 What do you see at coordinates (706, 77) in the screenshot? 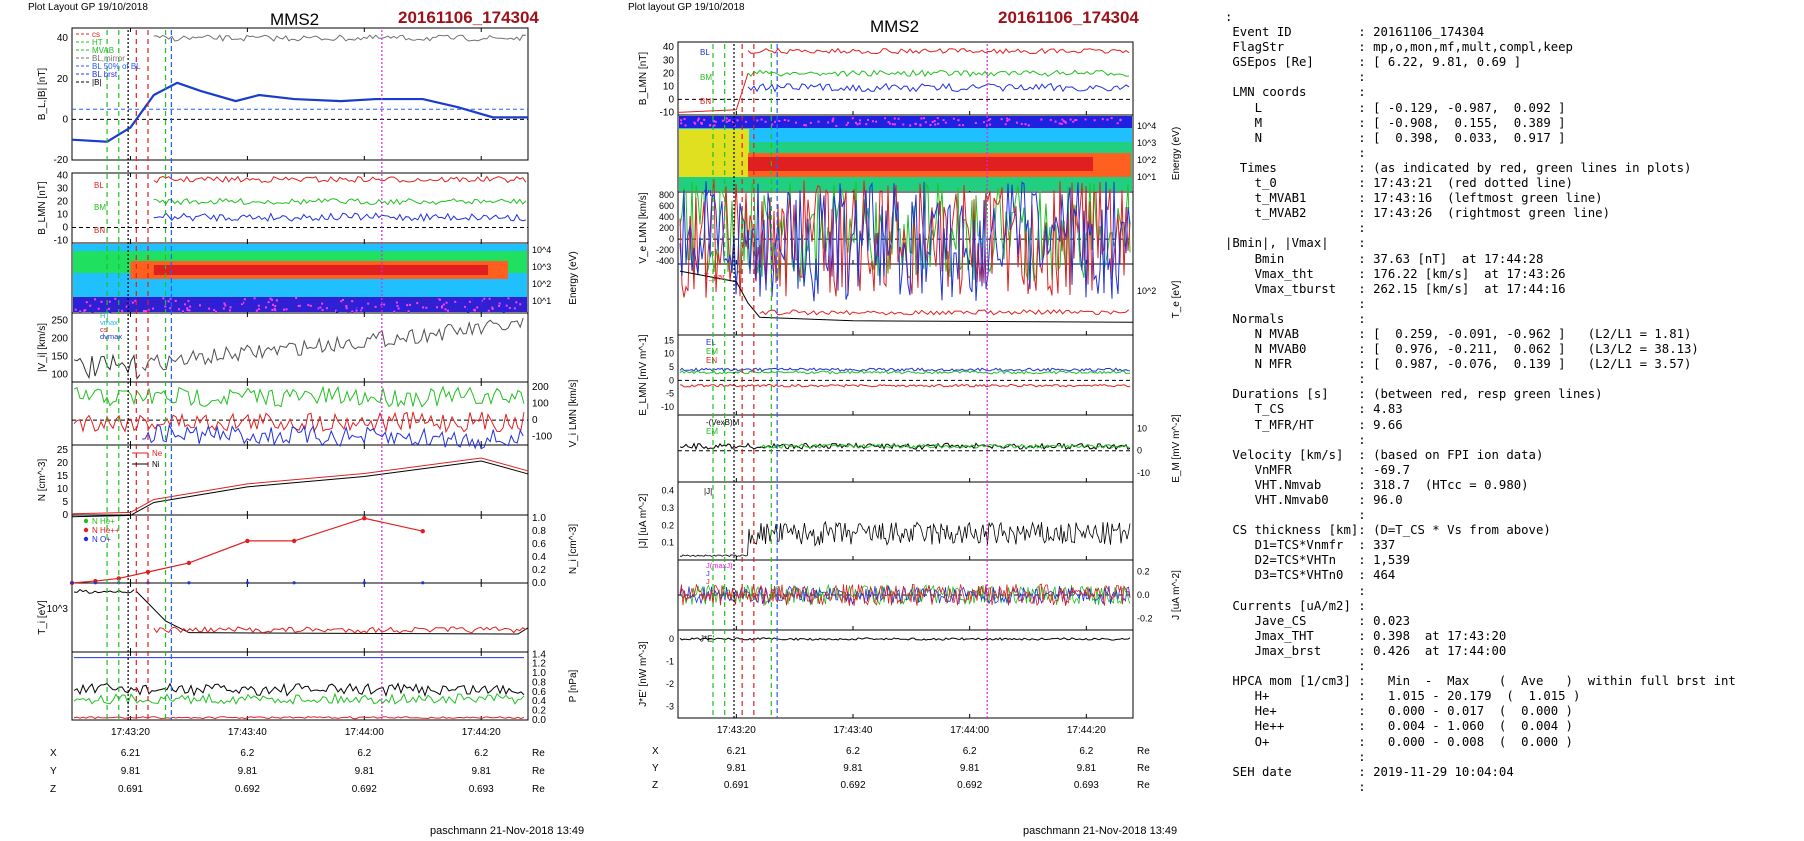
I see `plot2-legend-label: BM` at bounding box center [706, 77].